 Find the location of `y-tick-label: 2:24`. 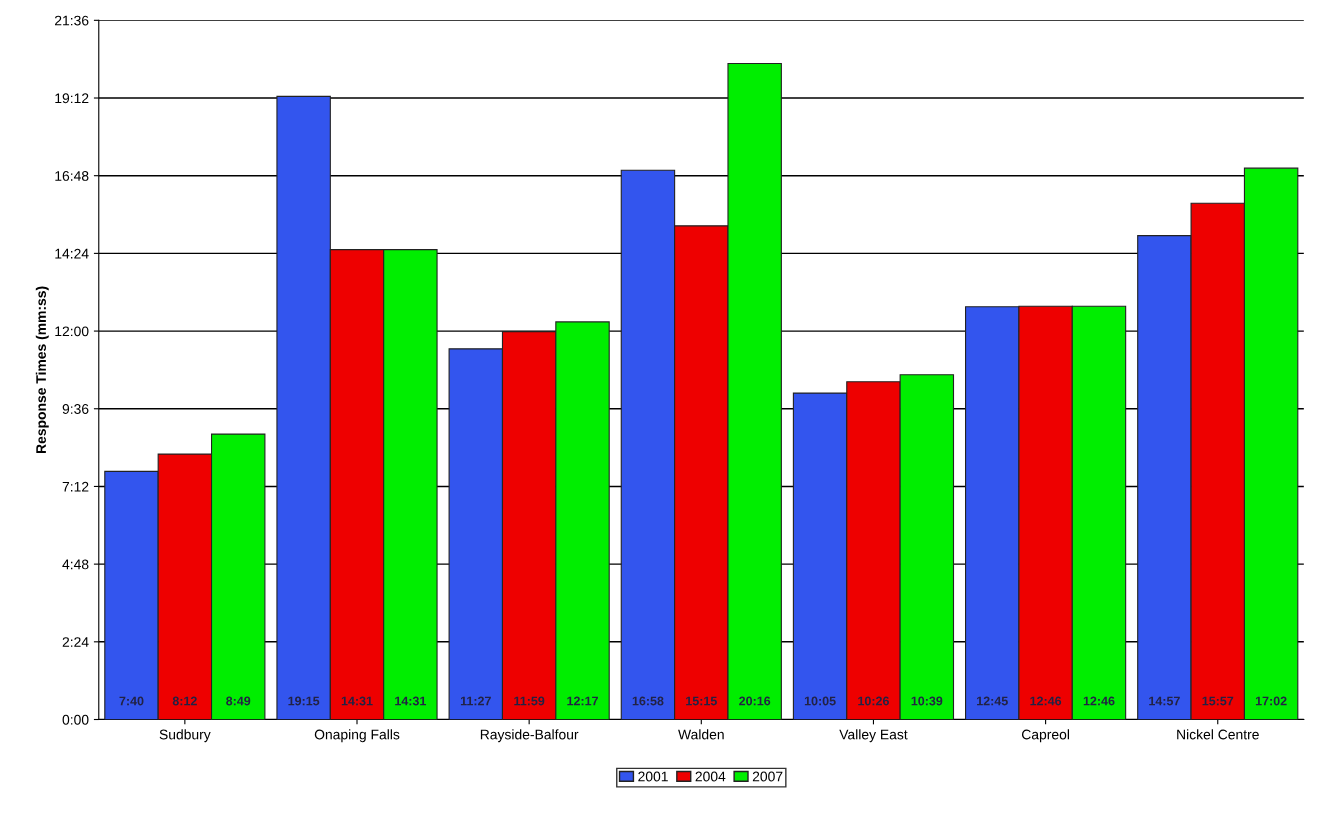

y-tick-label: 2:24 is located at coordinates (75, 642).